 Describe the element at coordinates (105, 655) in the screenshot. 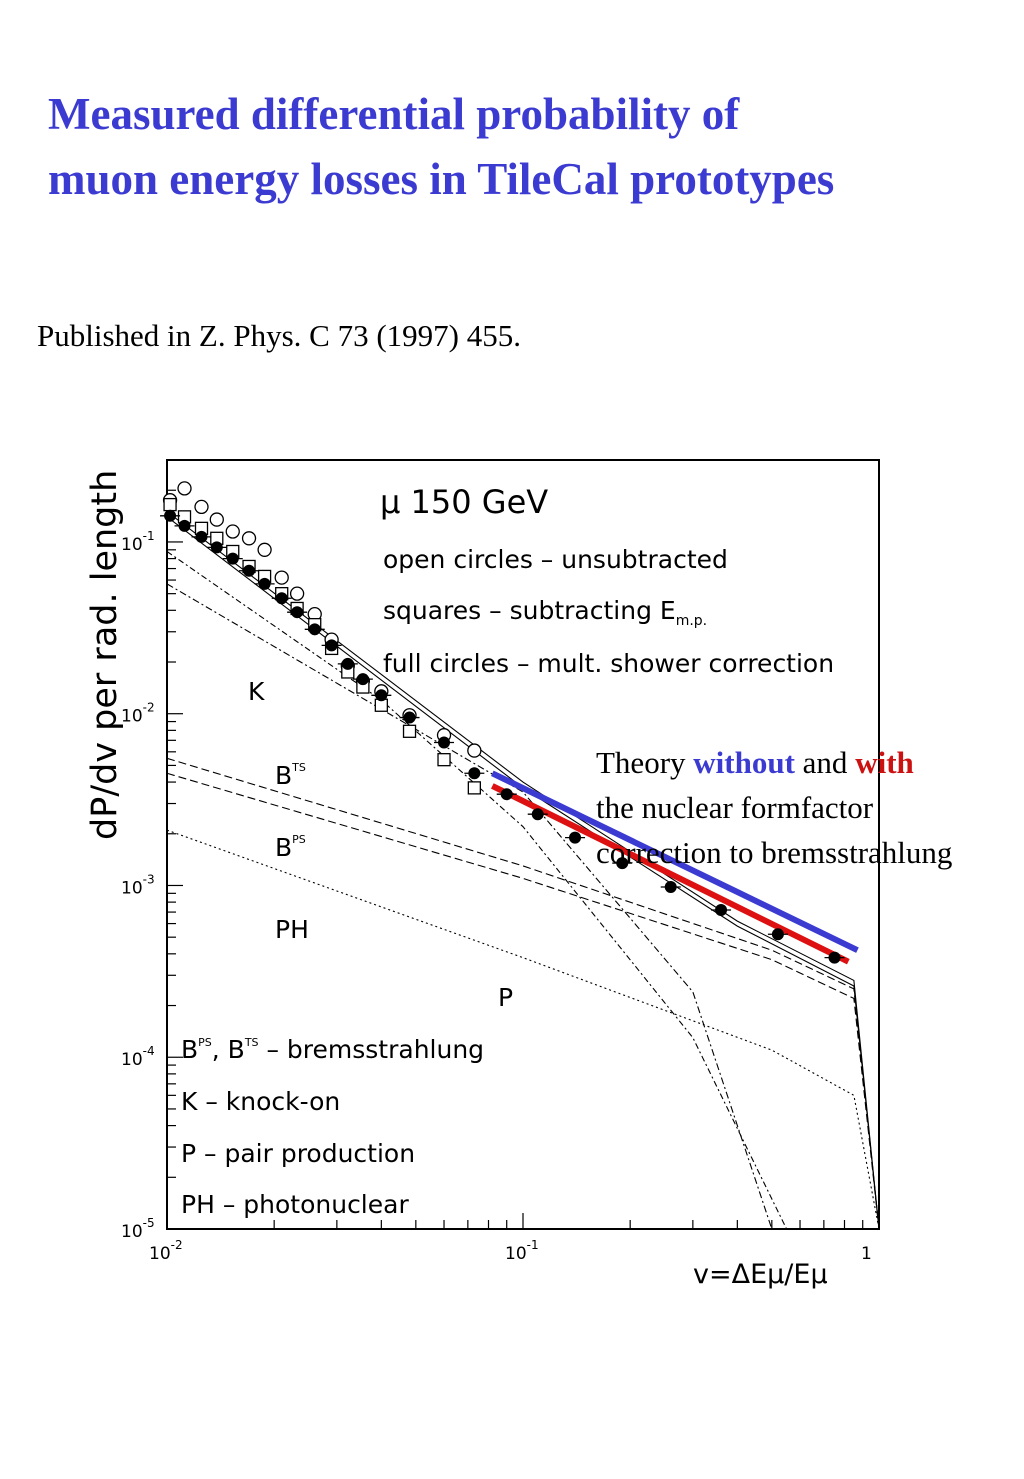

I see `y-axis-label: dP/dv per rad. length` at that location.